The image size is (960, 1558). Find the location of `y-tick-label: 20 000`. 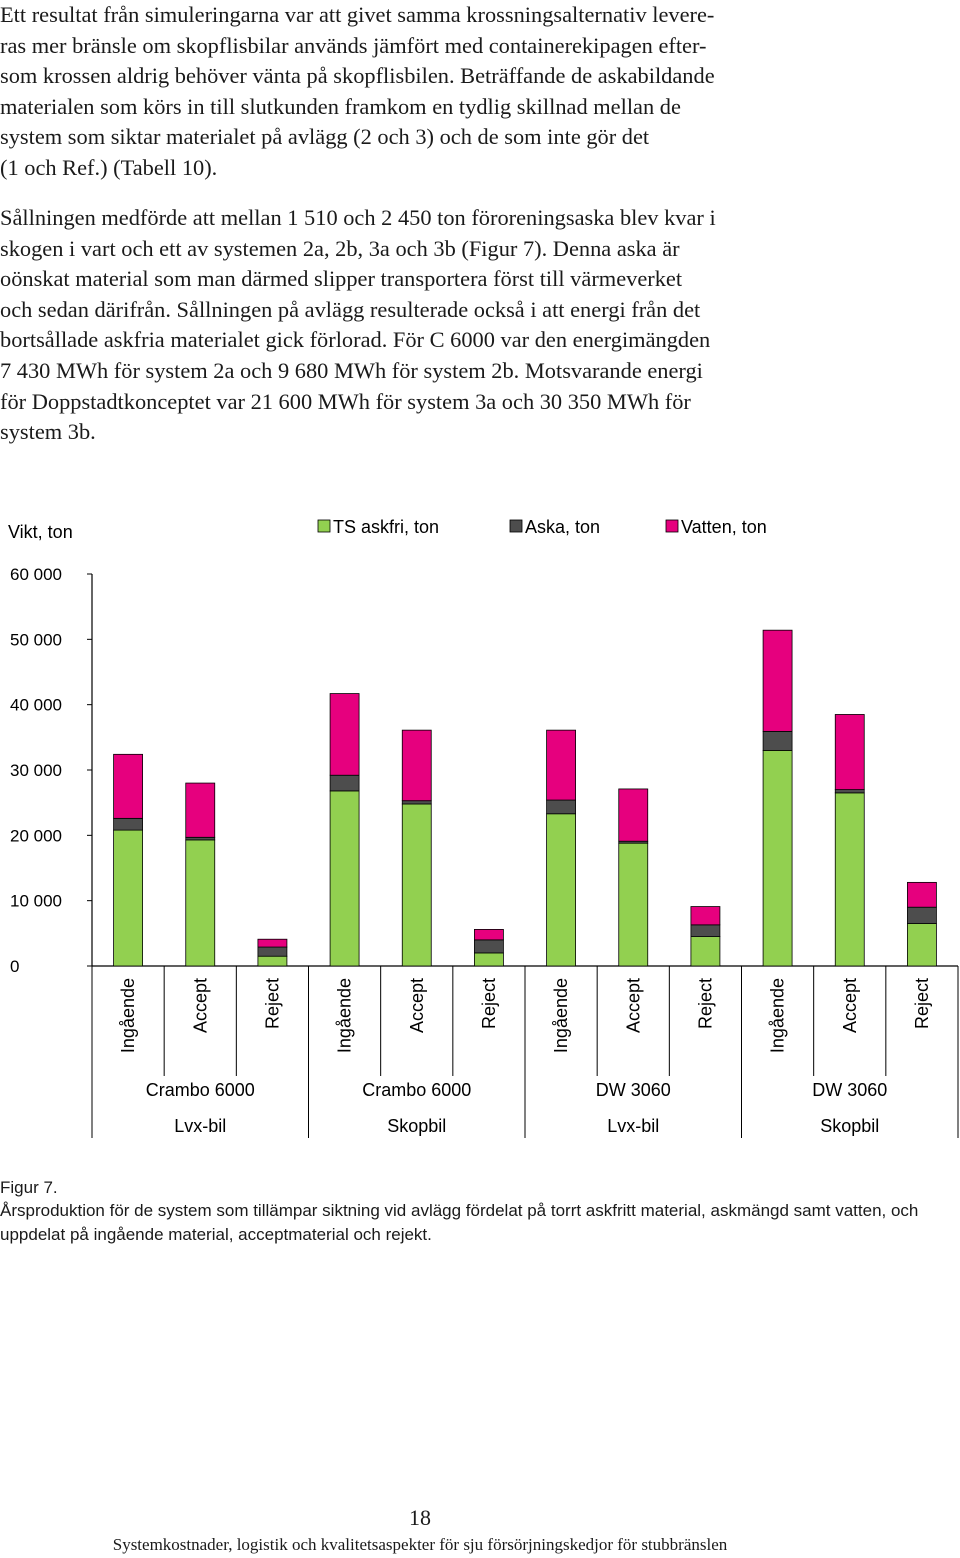

y-tick-label: 20 000 is located at coordinates (36, 835).